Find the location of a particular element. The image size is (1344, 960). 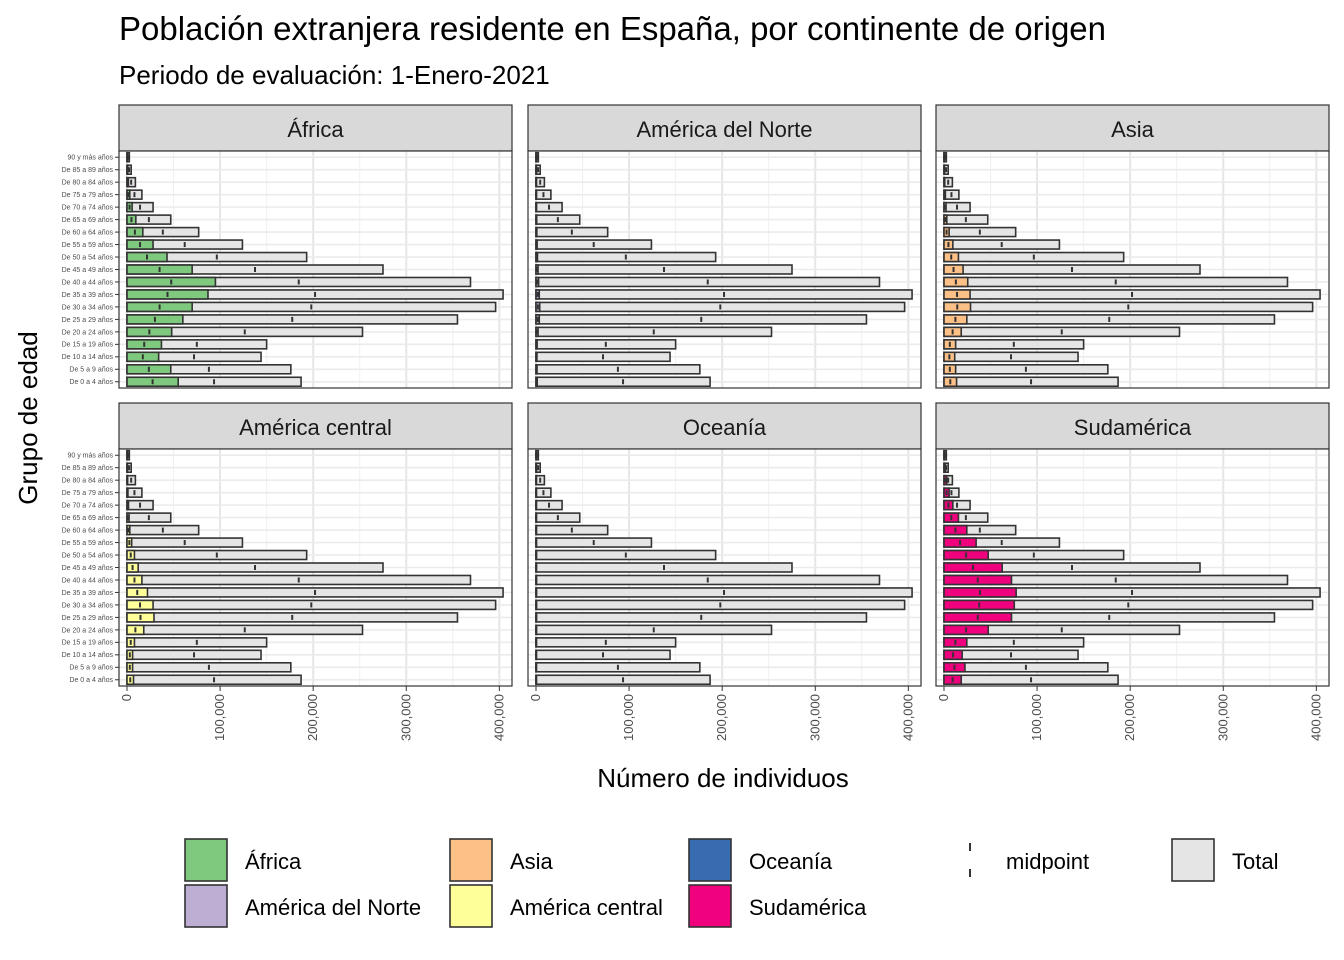

panel-america-central-strip-label: América central is located at coordinates (315, 427).